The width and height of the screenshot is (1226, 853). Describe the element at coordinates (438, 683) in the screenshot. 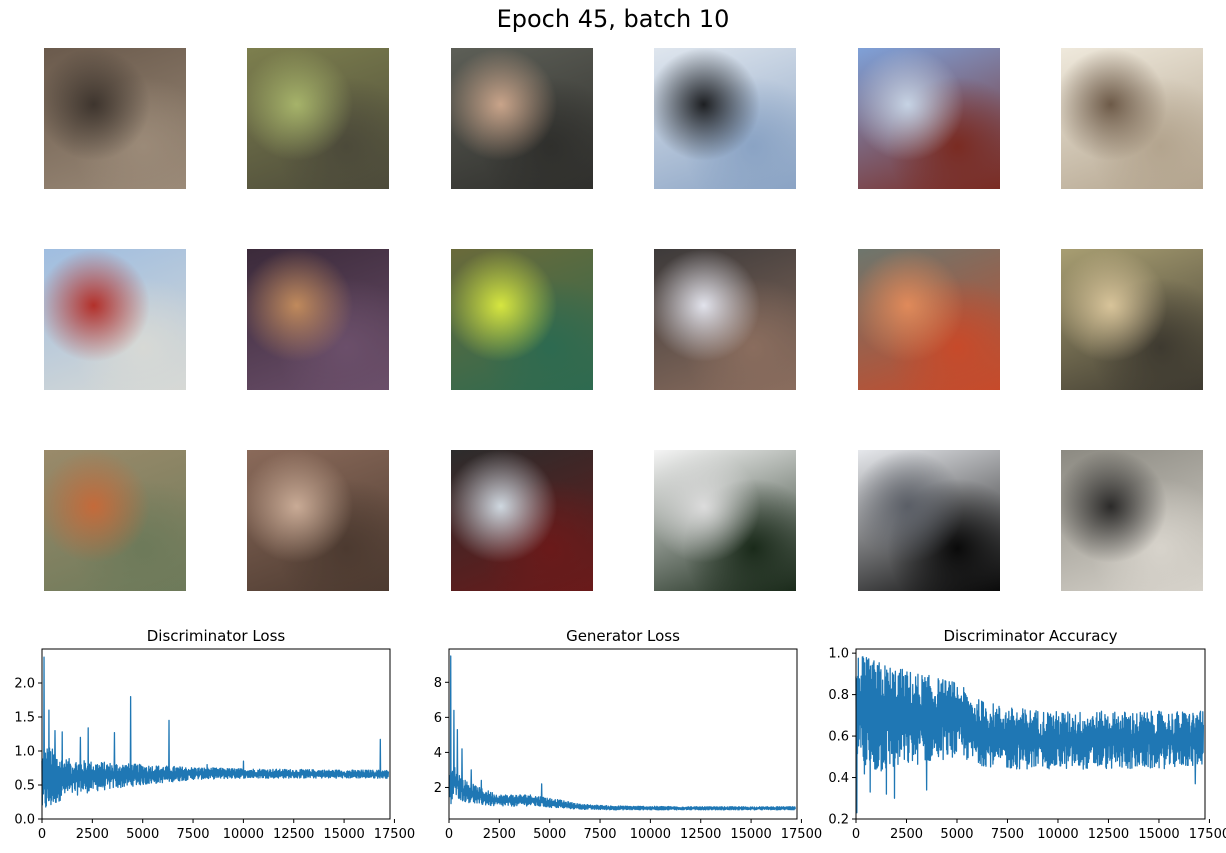

I see `y-tick-label: 8` at that location.